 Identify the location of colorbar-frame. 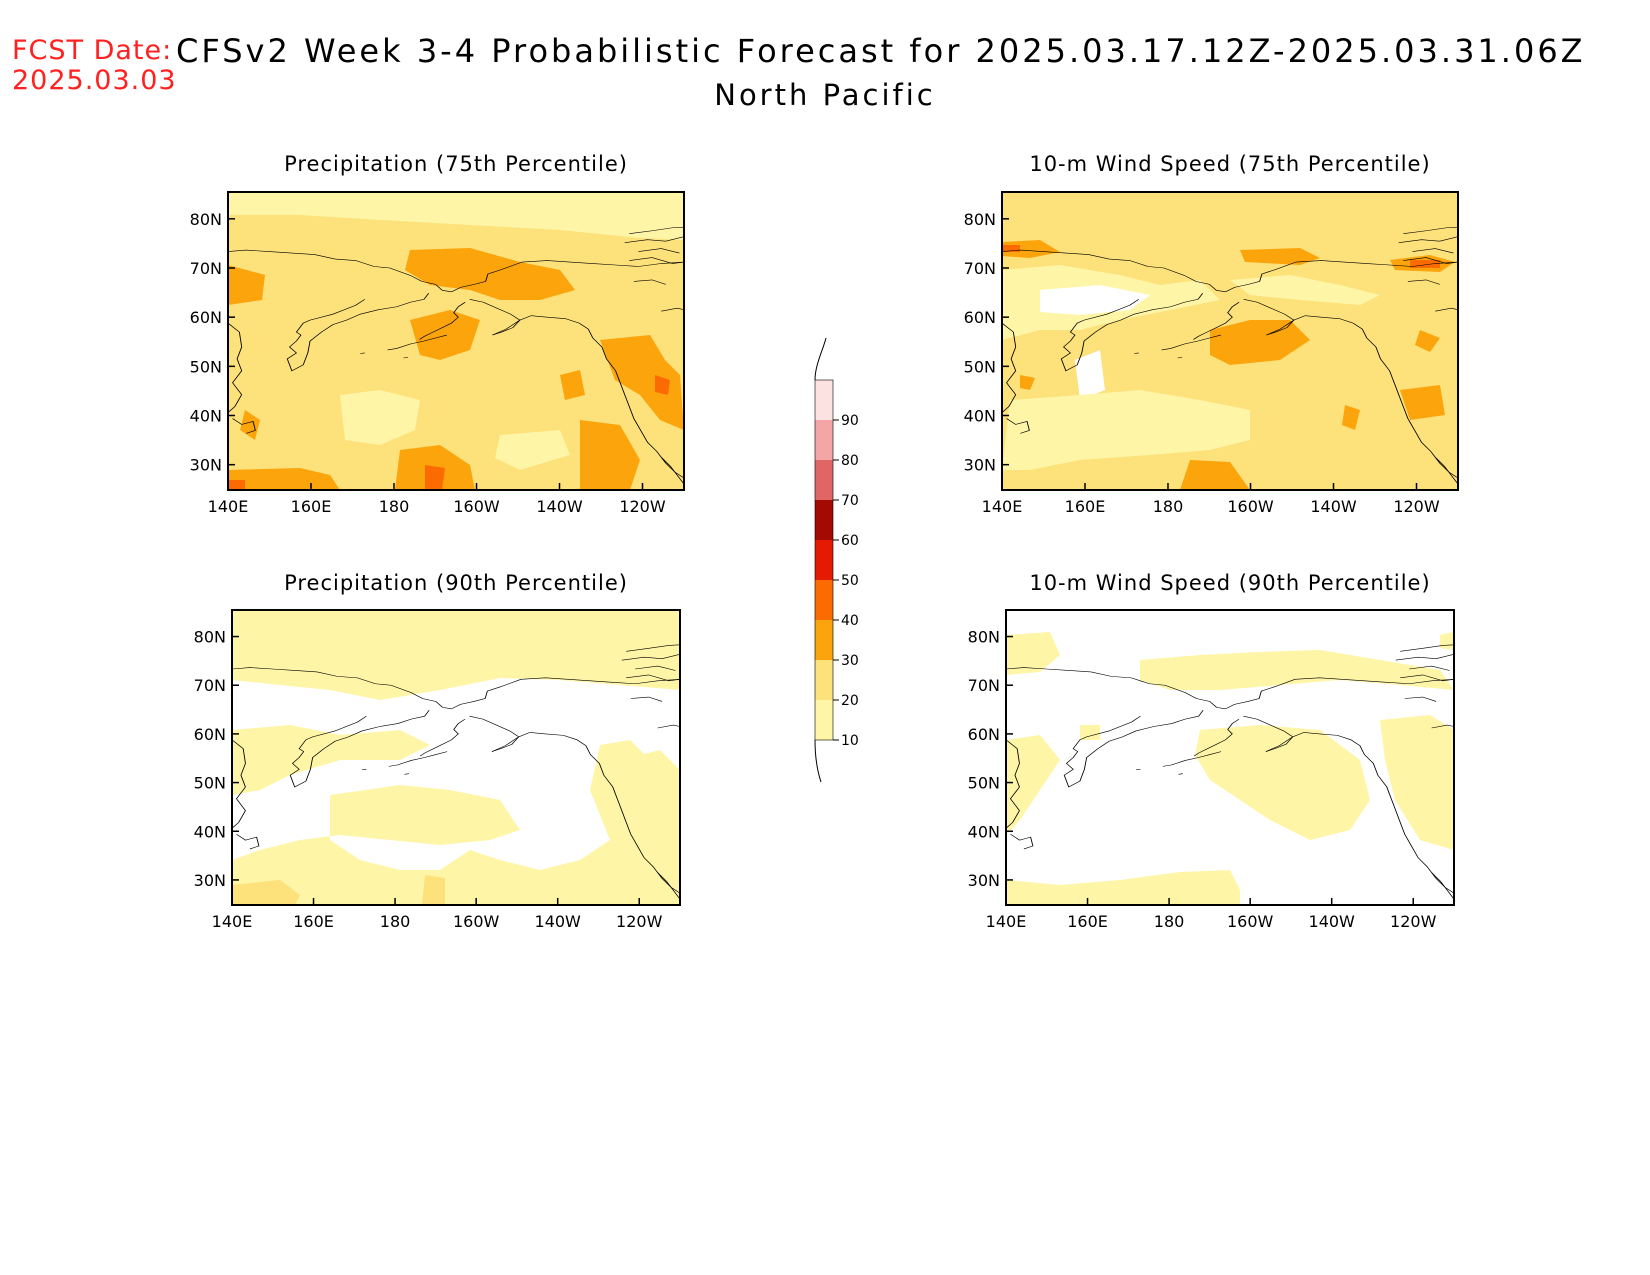
(824, 560).